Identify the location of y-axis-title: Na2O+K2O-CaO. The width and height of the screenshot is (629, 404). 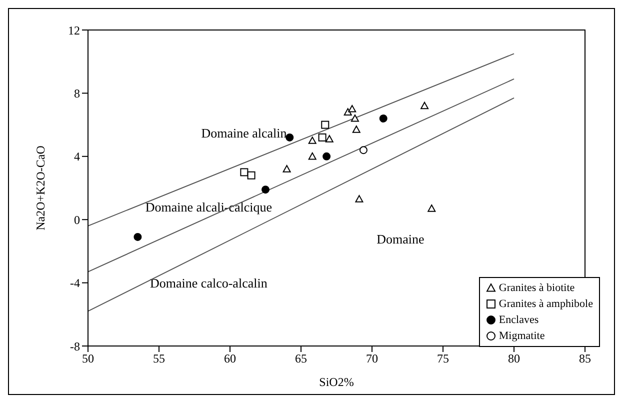
(40, 187).